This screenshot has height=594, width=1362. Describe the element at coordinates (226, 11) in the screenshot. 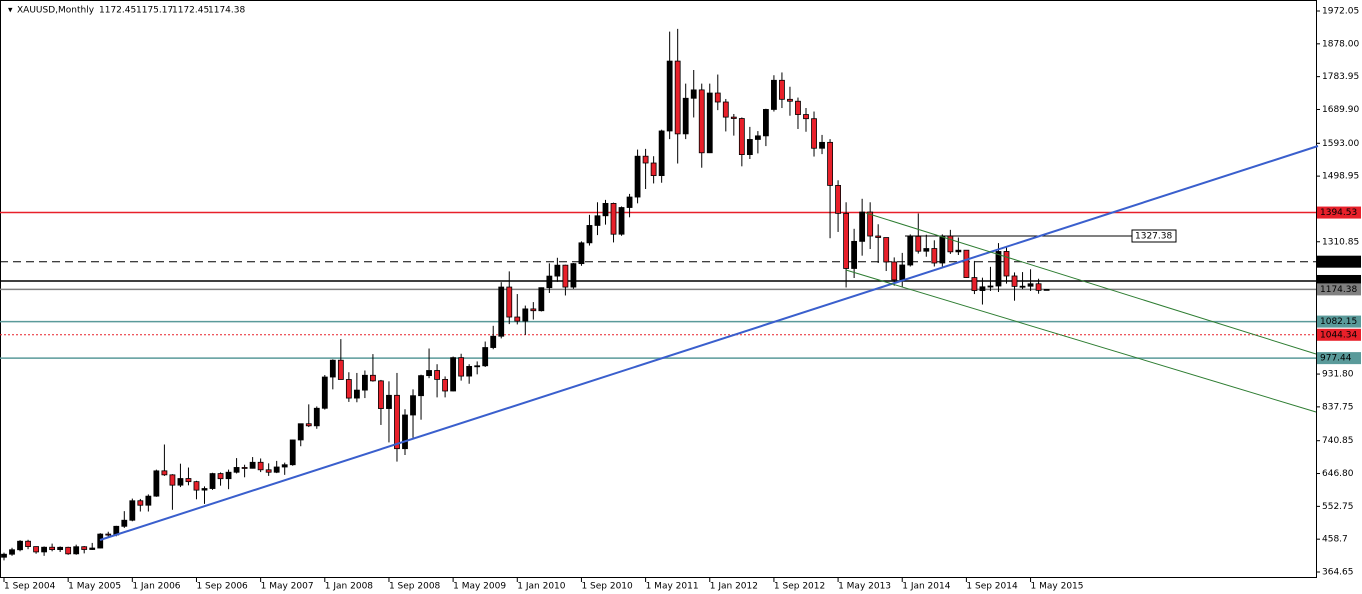

I see `header-close: 1174.38` at that location.